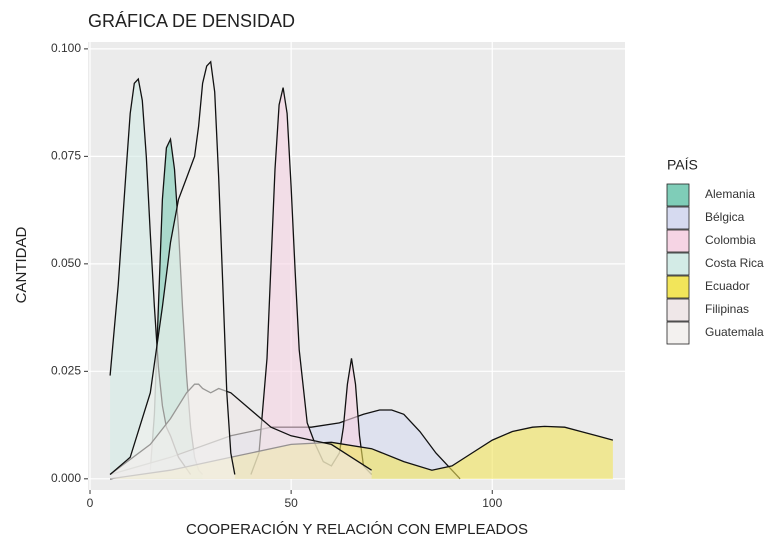  Describe the element at coordinates (727, 309) in the screenshot. I see `legend-label: Filipinas` at that location.